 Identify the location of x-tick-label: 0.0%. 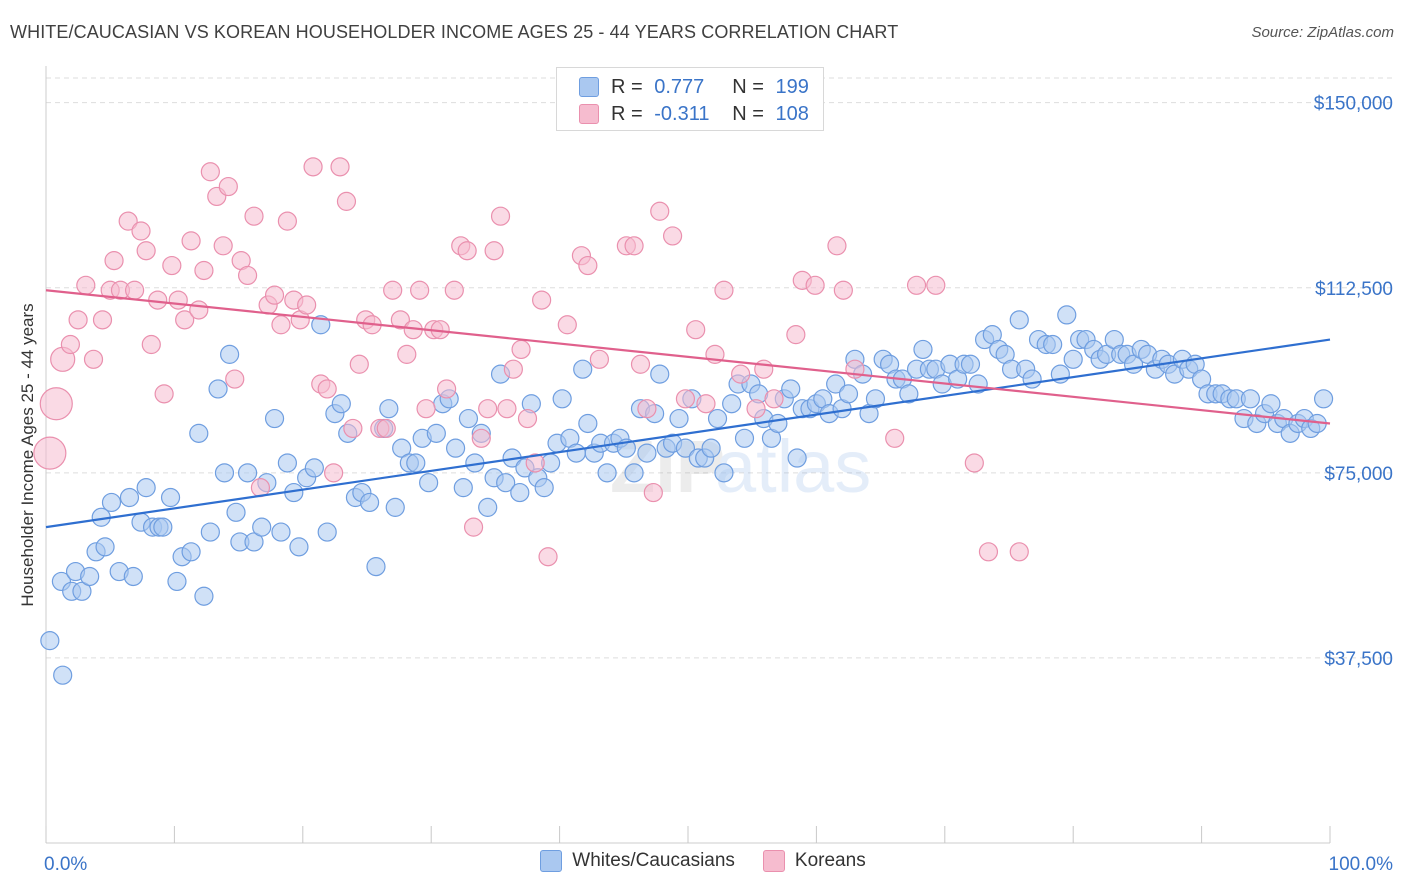
(65, 864).